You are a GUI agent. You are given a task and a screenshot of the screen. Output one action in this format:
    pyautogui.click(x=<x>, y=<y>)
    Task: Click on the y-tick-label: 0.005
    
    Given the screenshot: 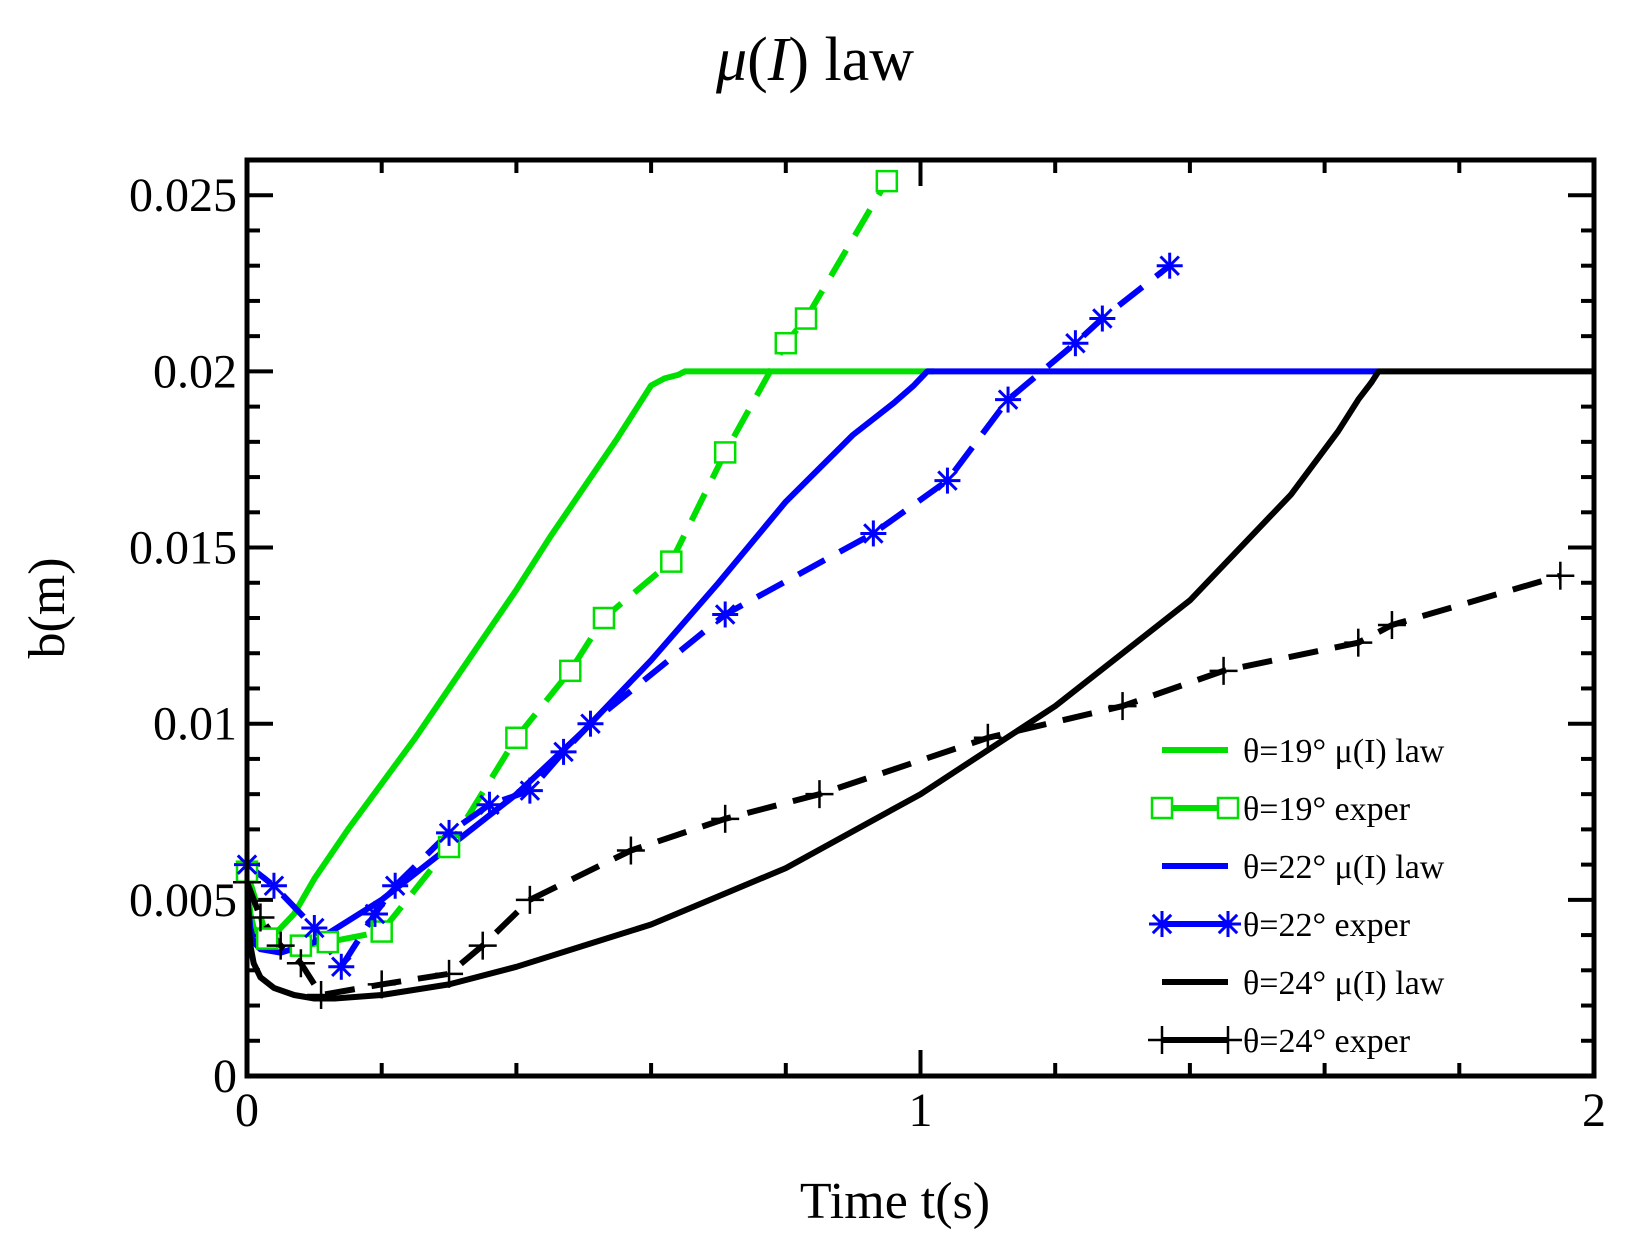 What is the action you would take?
    pyautogui.click(x=183, y=900)
    